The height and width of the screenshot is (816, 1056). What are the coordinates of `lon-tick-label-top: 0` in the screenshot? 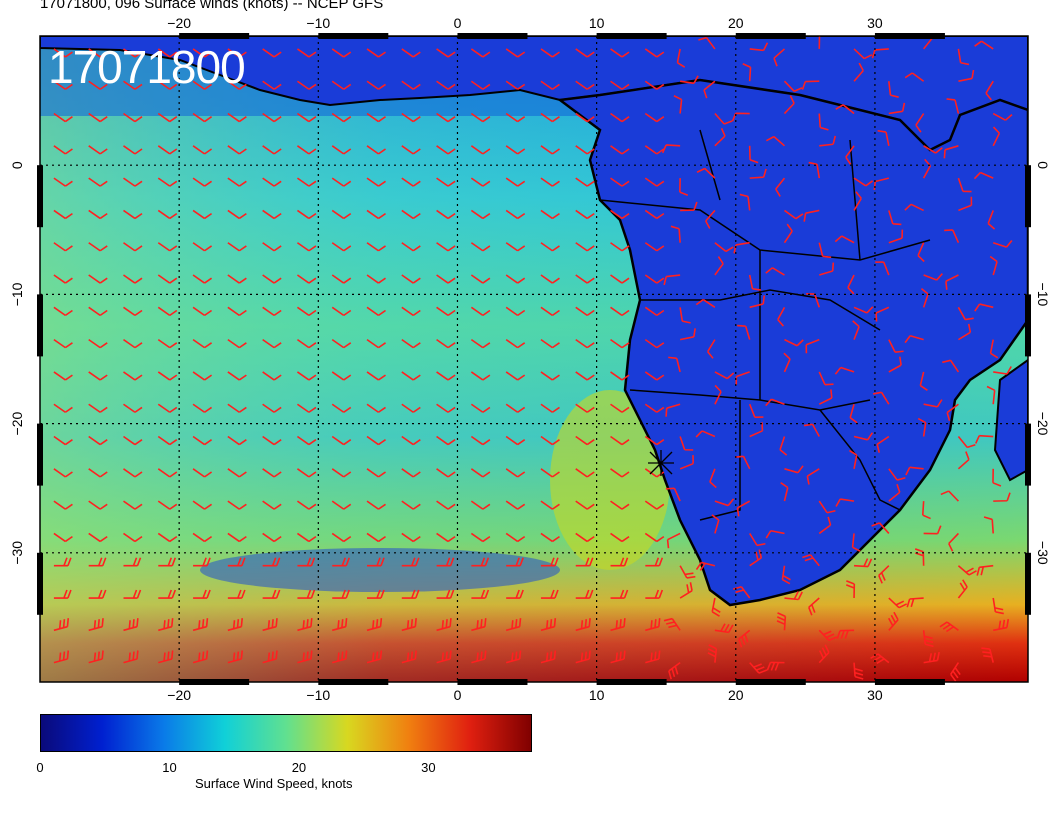 It's located at (458, 23).